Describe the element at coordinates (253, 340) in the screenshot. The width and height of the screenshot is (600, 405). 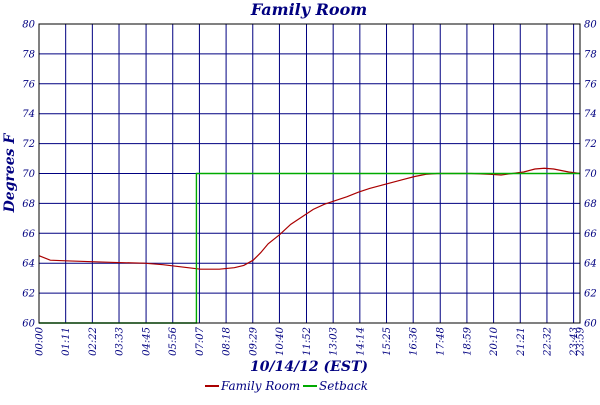
I see `x-tick-label: 09:29` at that location.